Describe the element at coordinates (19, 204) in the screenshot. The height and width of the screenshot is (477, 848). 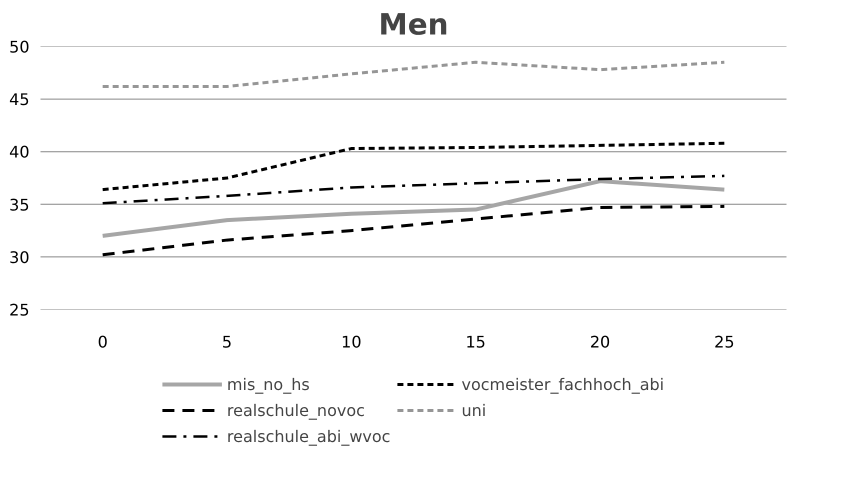
I see `y-tick-label: 35` at that location.